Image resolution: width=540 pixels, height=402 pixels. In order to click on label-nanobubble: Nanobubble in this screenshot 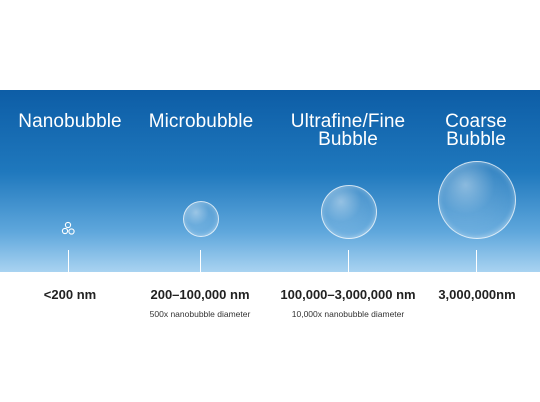, I will do `click(70, 121)`.